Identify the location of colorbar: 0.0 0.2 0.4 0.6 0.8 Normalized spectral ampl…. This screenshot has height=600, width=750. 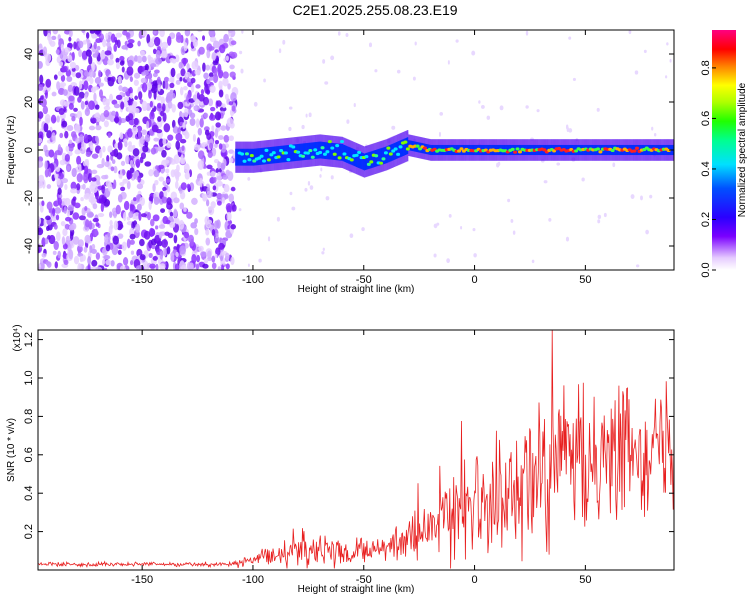
(724, 154).